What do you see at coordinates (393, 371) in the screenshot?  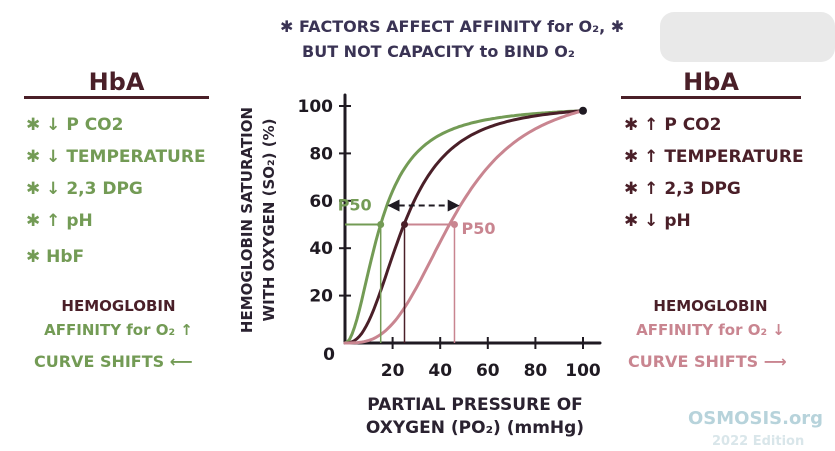 I see `x-tick-label: 20` at bounding box center [393, 371].